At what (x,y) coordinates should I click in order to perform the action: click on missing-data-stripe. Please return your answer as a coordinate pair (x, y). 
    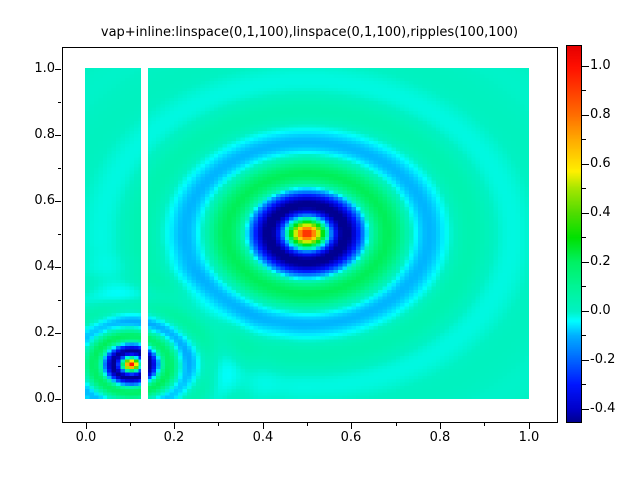
    Looking at the image, I should click on (144, 233).